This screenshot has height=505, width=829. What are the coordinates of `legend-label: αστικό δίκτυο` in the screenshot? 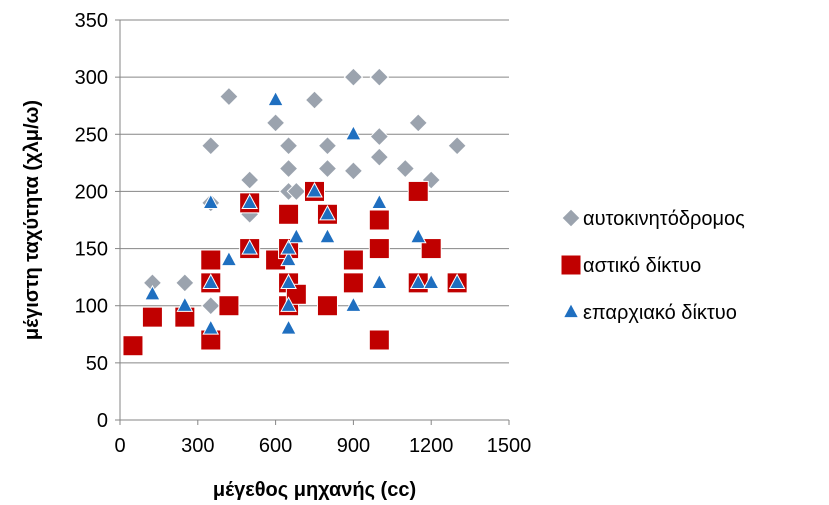 It's located at (642, 266).